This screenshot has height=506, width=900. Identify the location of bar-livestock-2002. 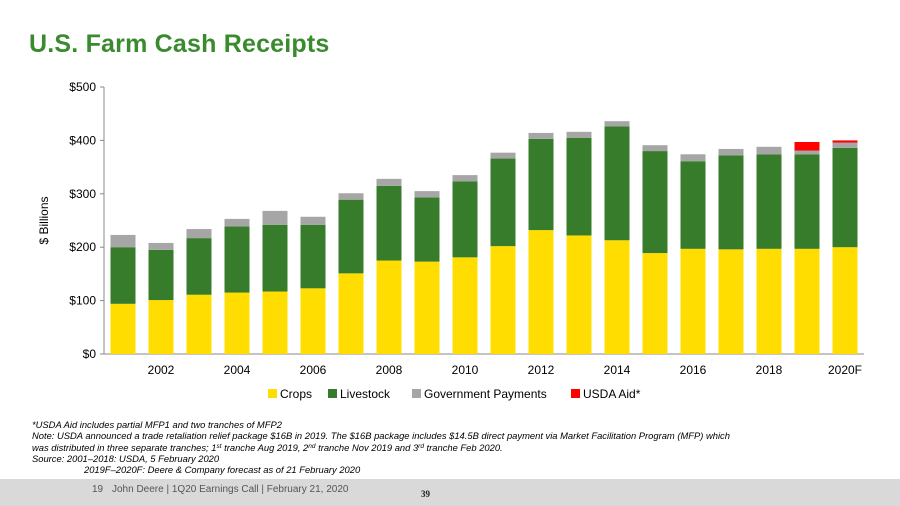
(161, 275).